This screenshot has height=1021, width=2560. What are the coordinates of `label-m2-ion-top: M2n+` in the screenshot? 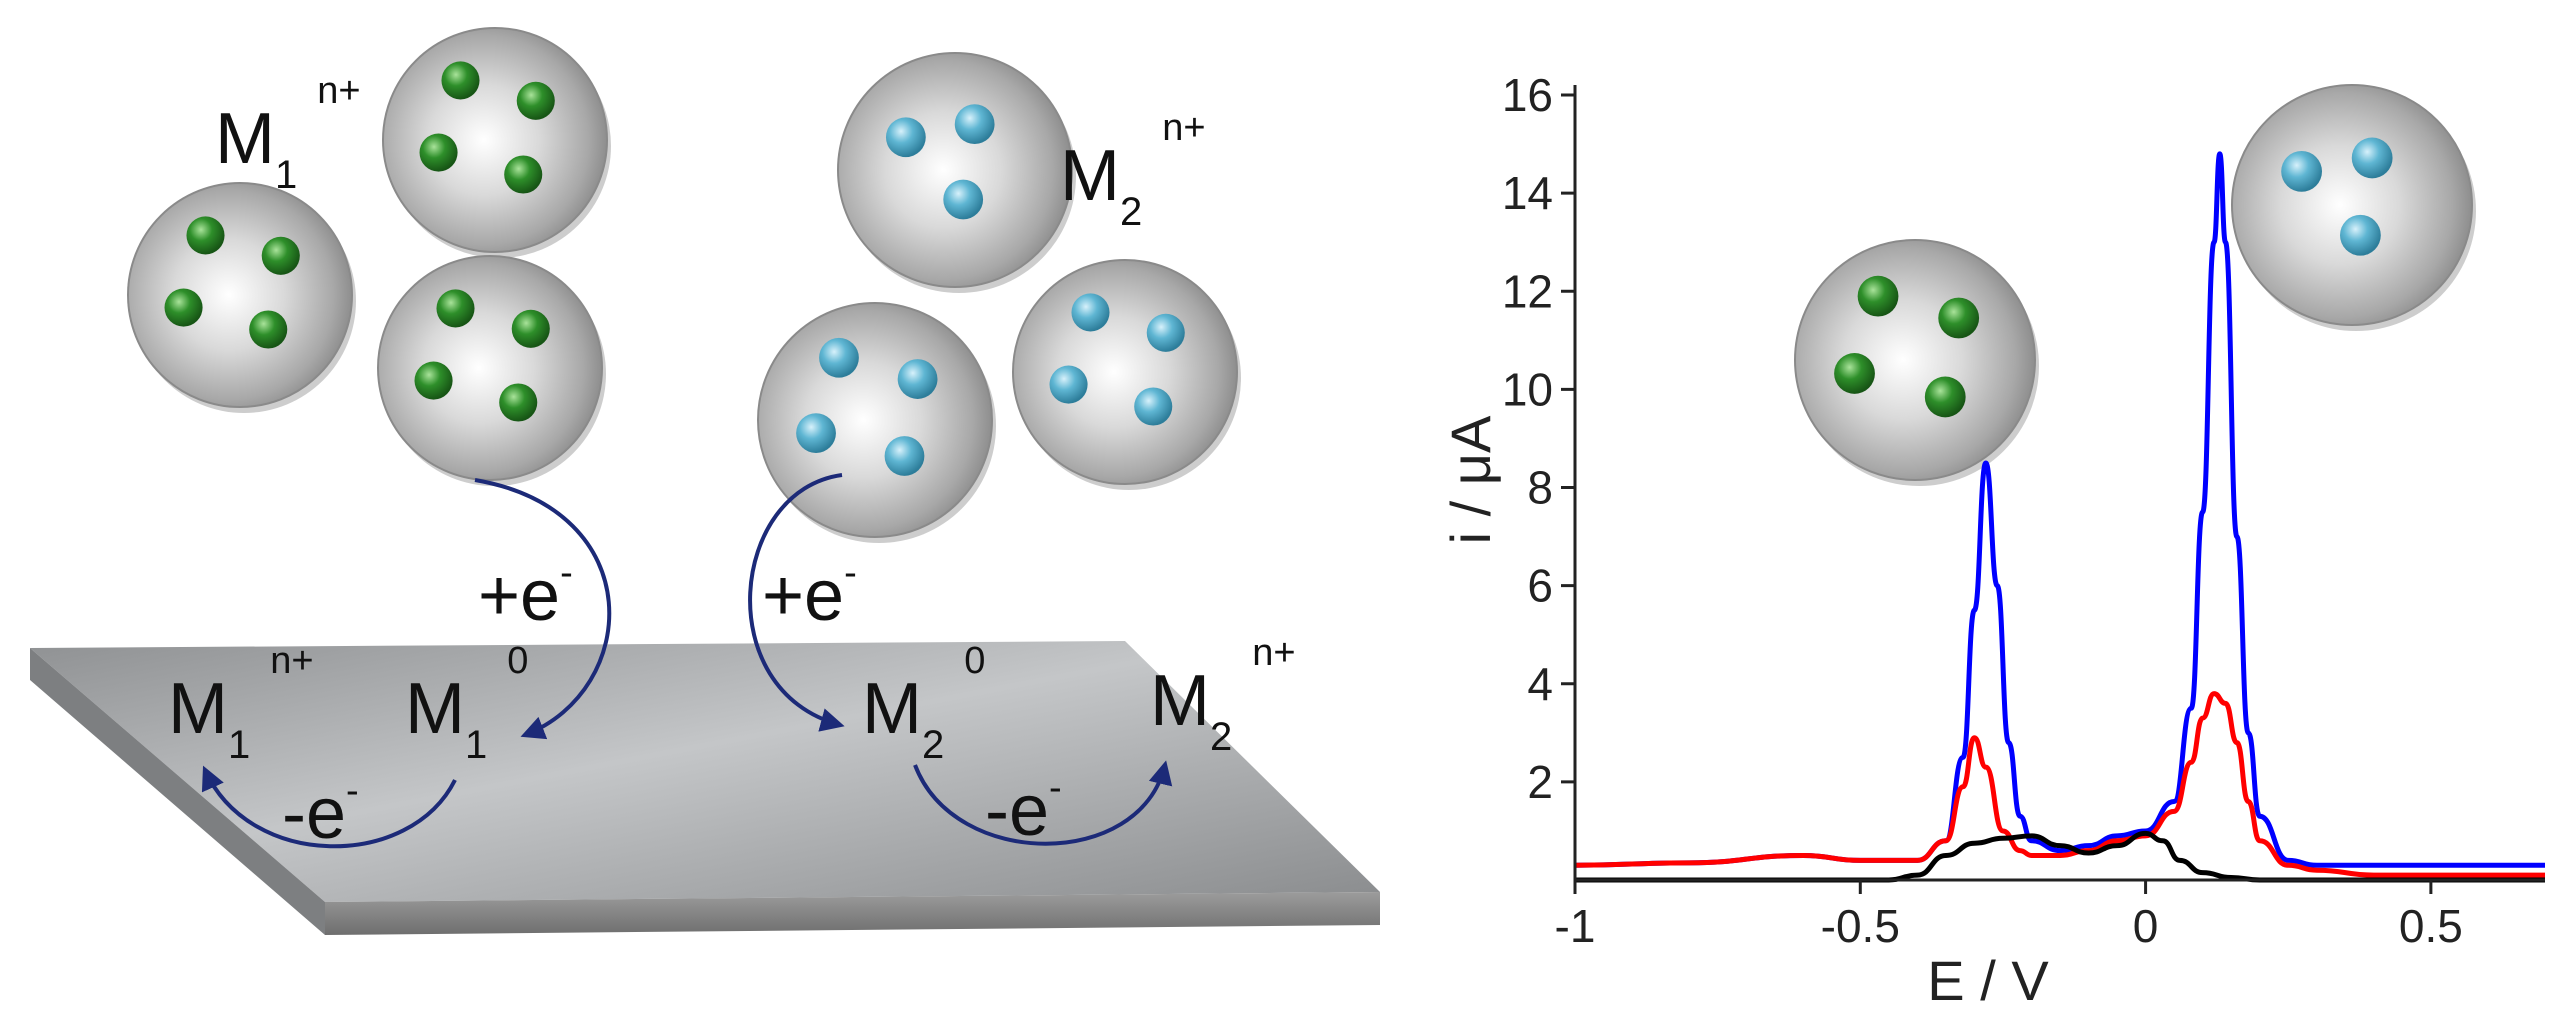 It's located at (1133, 170).